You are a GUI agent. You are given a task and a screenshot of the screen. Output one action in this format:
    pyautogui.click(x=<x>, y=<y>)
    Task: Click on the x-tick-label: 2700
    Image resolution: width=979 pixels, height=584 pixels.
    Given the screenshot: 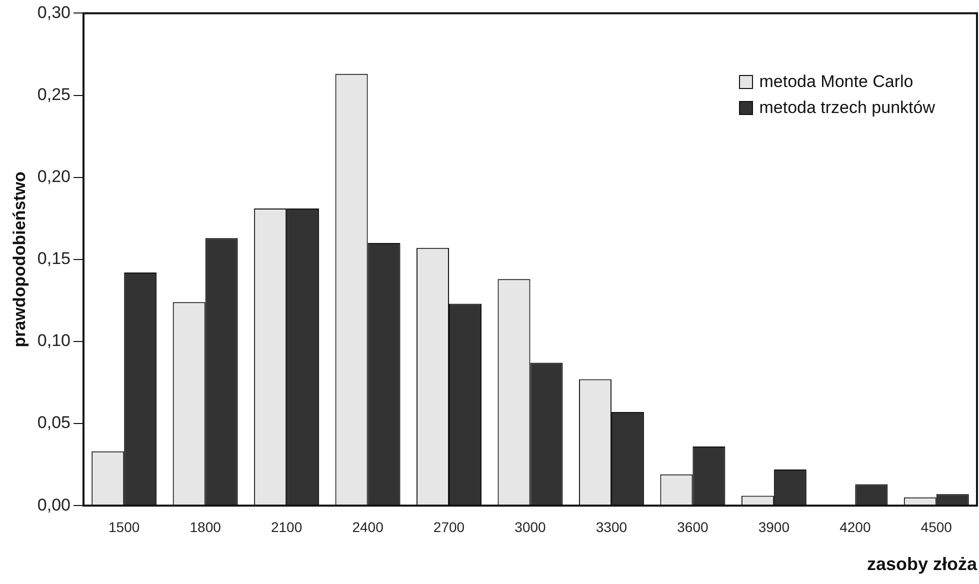 What is the action you would take?
    pyautogui.click(x=449, y=526)
    